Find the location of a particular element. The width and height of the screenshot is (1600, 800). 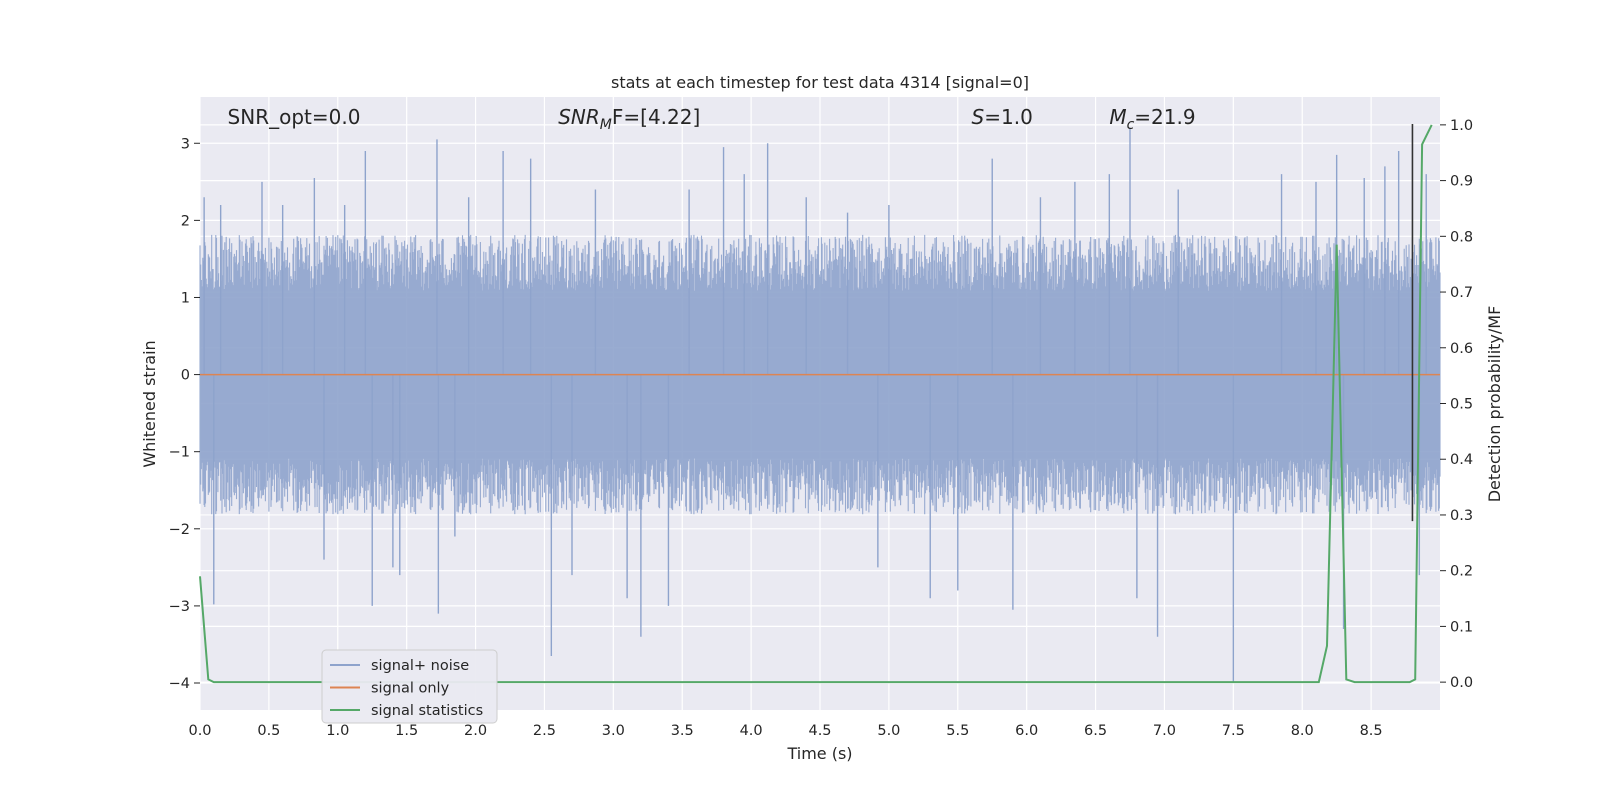

x-tick-label: 0.0 is located at coordinates (199, 731).